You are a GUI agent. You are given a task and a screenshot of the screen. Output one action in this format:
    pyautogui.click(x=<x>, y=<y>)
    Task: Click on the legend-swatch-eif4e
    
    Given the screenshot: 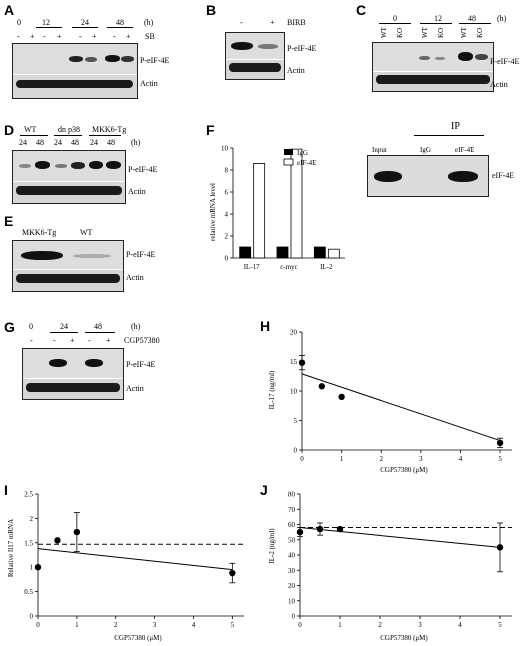 What is the action you would take?
    pyautogui.click(x=288, y=162)
    